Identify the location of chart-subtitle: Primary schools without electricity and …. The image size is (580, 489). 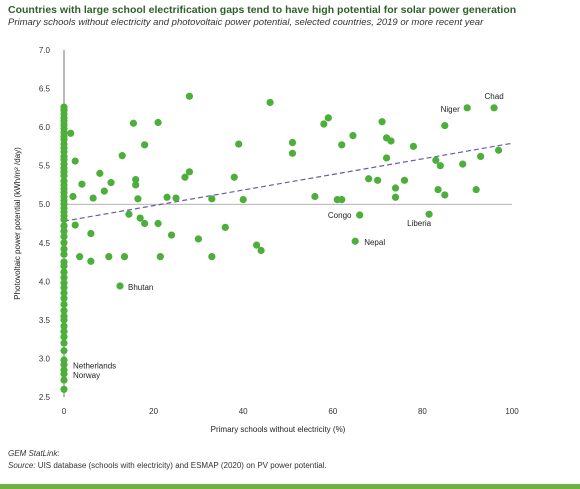
(246, 22).